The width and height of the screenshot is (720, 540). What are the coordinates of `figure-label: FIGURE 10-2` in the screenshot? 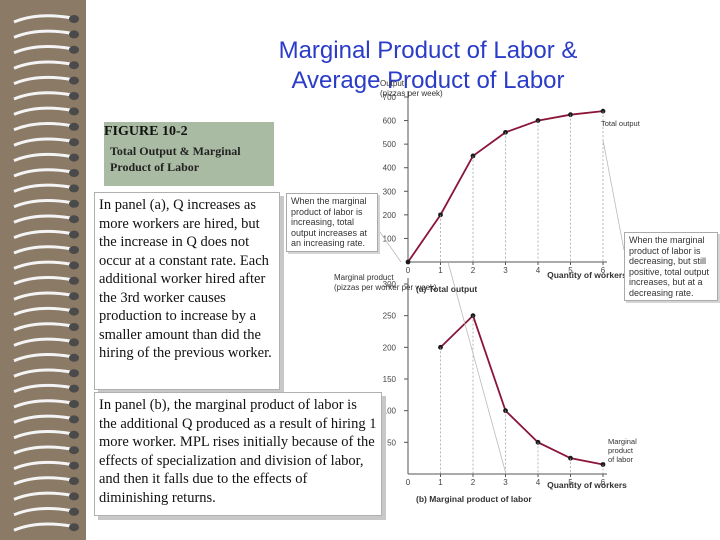 It's located at (146, 131).